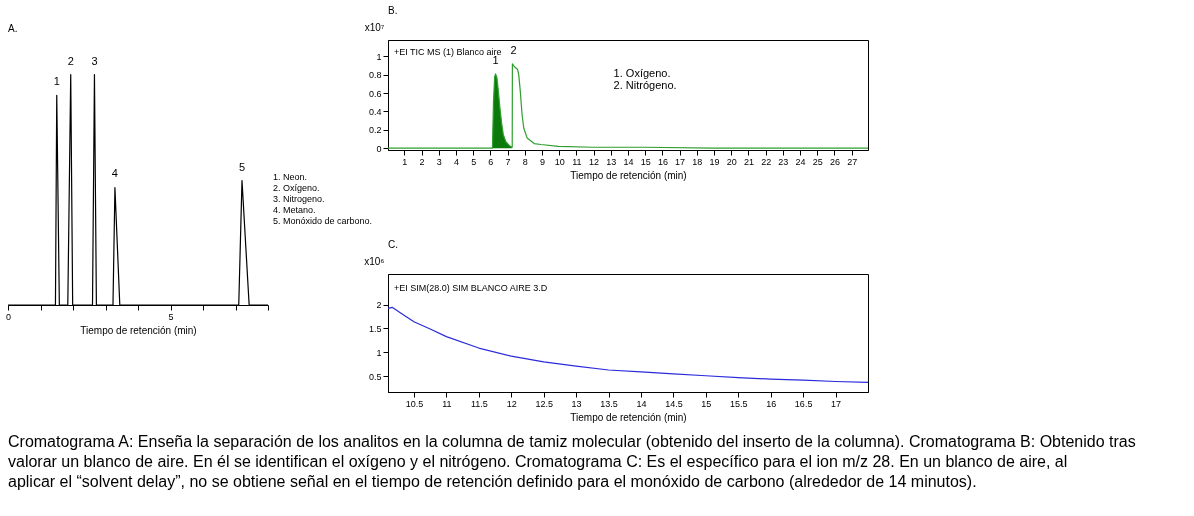 This screenshot has width=1194, height=516. I want to click on chart-title: B., so click(393, 10).